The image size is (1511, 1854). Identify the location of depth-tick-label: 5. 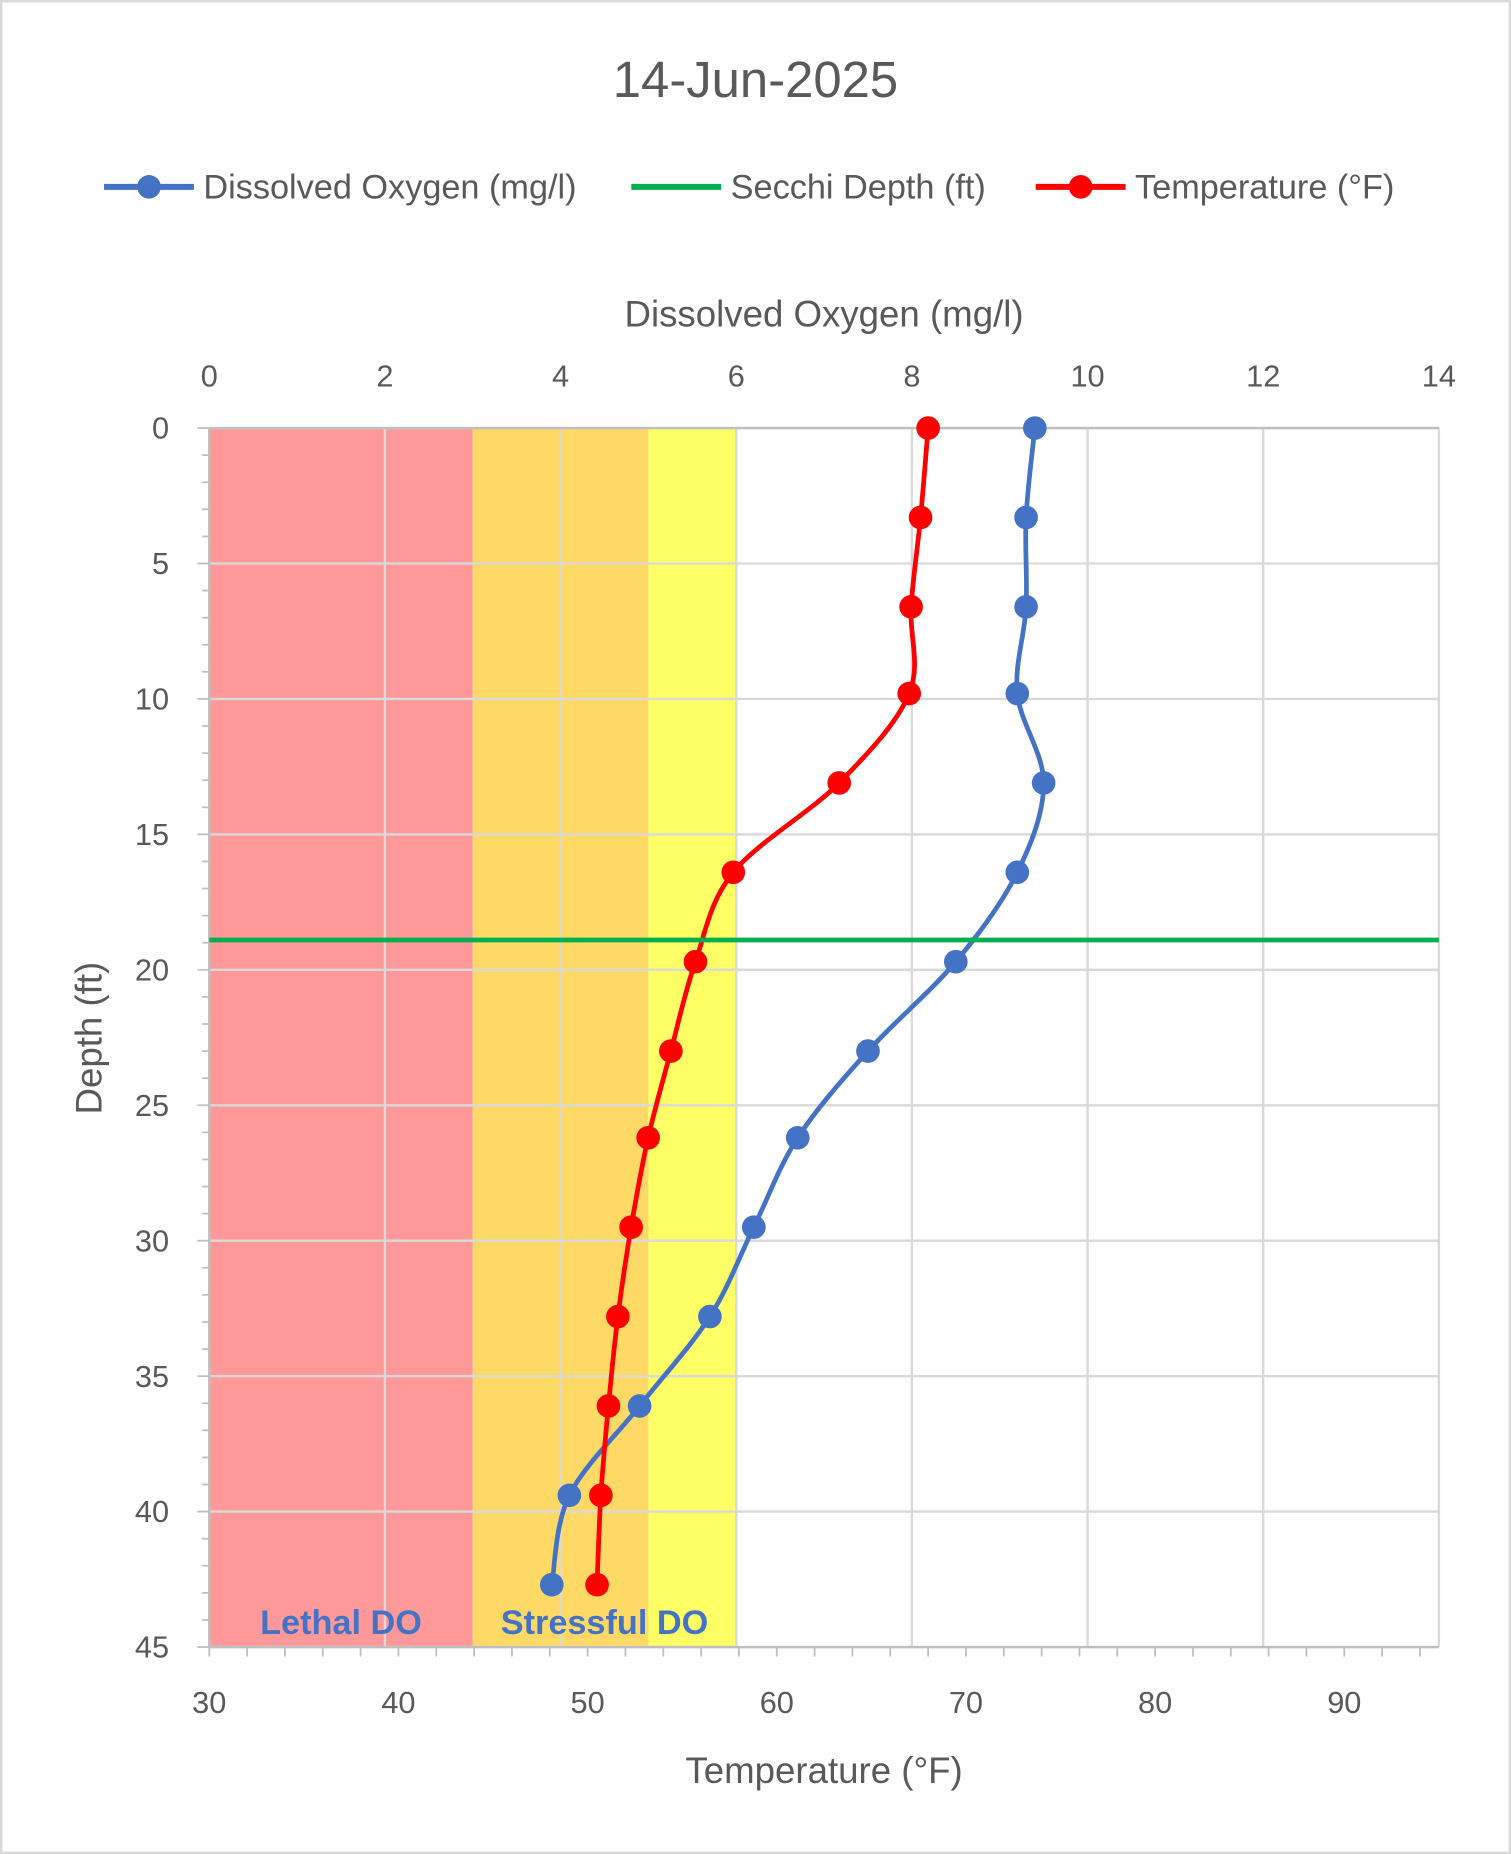
(160, 563).